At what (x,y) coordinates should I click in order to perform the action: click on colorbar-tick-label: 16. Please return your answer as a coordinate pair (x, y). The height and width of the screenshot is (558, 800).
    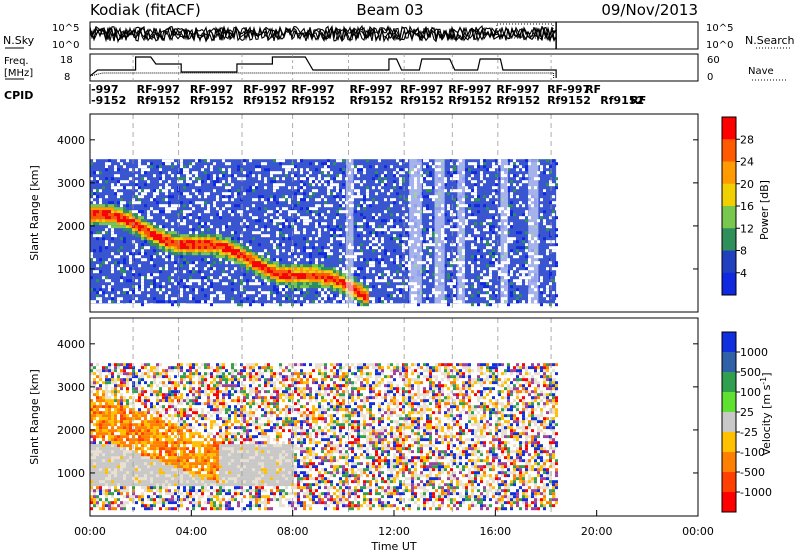
    Looking at the image, I should click on (747, 206).